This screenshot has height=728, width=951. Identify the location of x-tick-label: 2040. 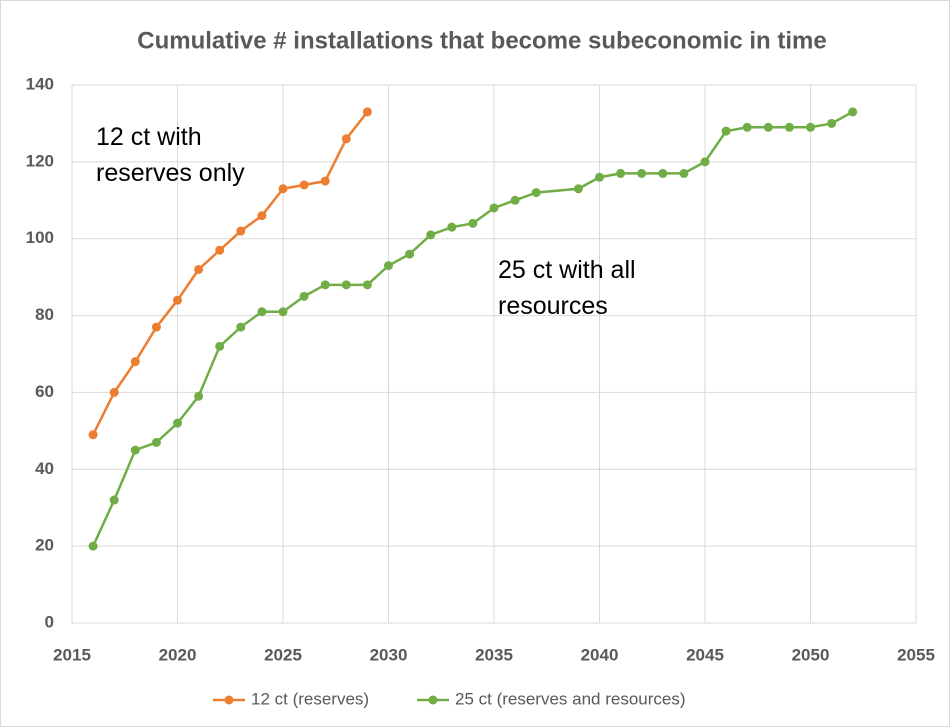
(600, 654).